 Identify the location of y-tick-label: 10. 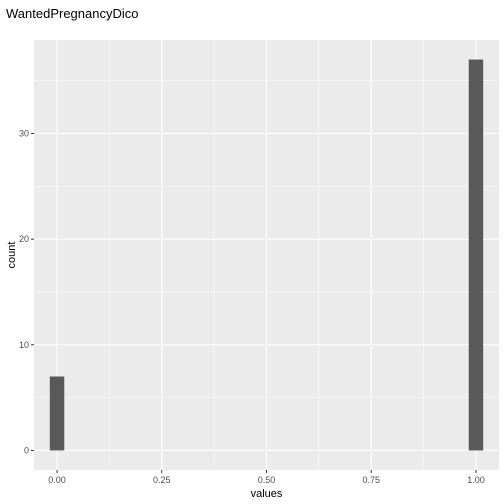
(24, 345).